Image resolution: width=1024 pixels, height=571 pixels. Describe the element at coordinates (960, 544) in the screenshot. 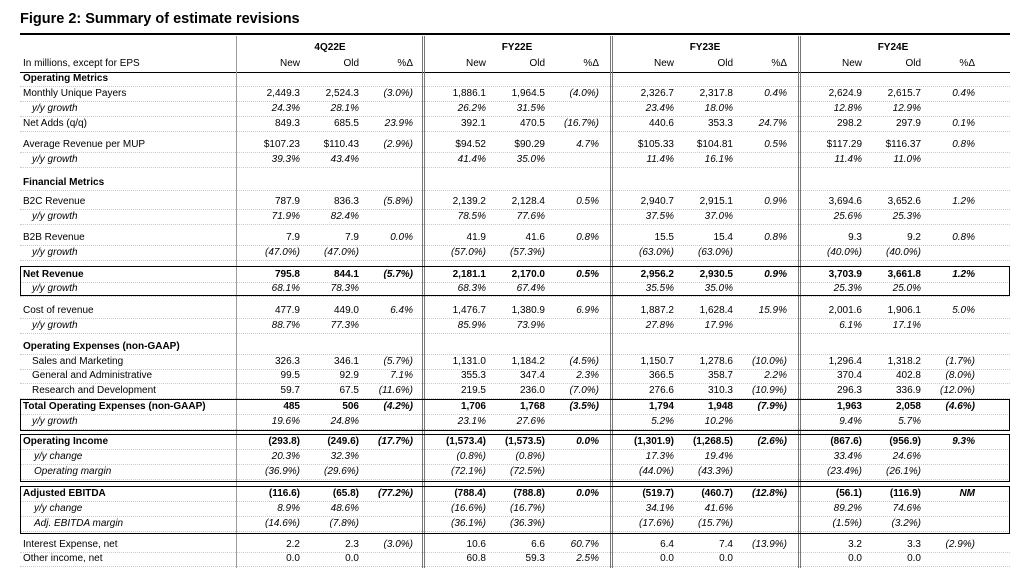

I see `pct-change-value: (2.9%)` at that location.